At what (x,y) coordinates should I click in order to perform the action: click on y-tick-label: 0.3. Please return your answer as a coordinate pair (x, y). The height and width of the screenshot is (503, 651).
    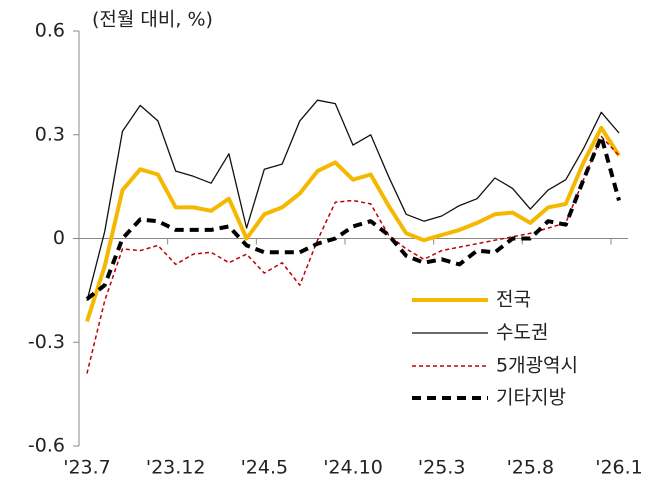
    Looking at the image, I should click on (50, 134).